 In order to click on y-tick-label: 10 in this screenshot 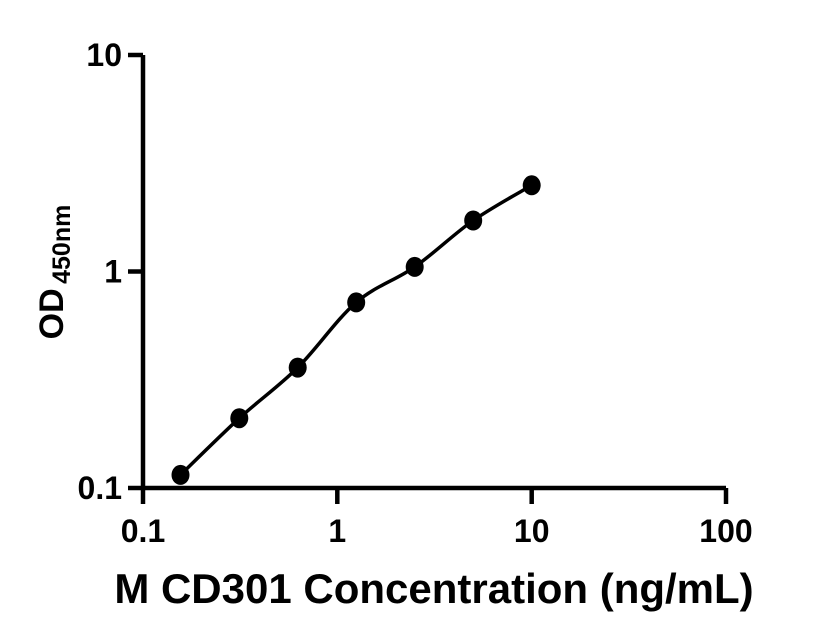, I will do `click(104, 55)`.